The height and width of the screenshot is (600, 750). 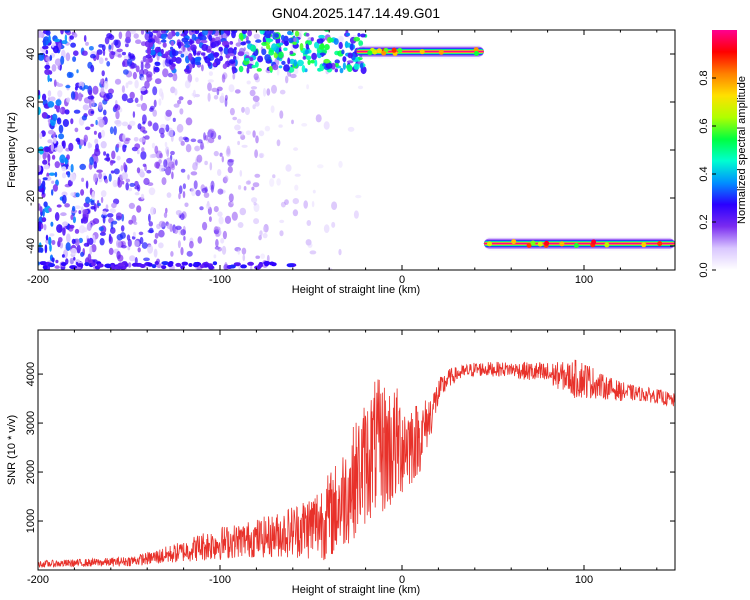 I want to click on spectrogram-x-axis-title: Height of straight line (km), so click(x=356, y=290).